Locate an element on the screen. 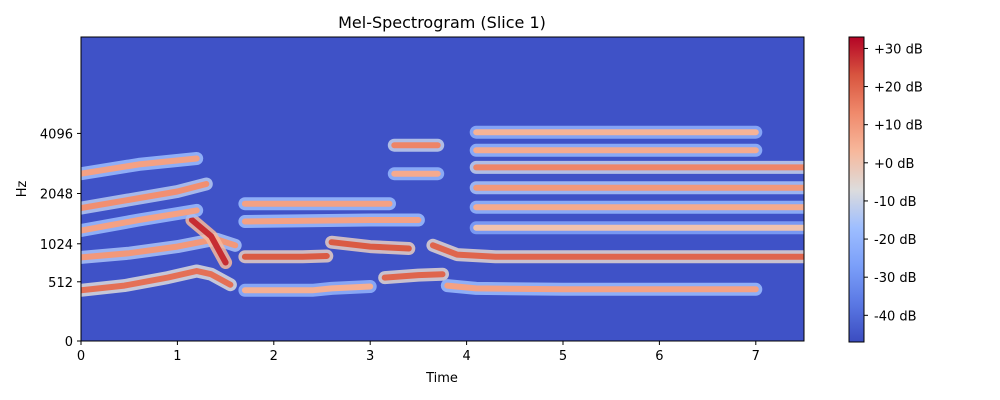  x-tick-label: 3 is located at coordinates (370, 356).